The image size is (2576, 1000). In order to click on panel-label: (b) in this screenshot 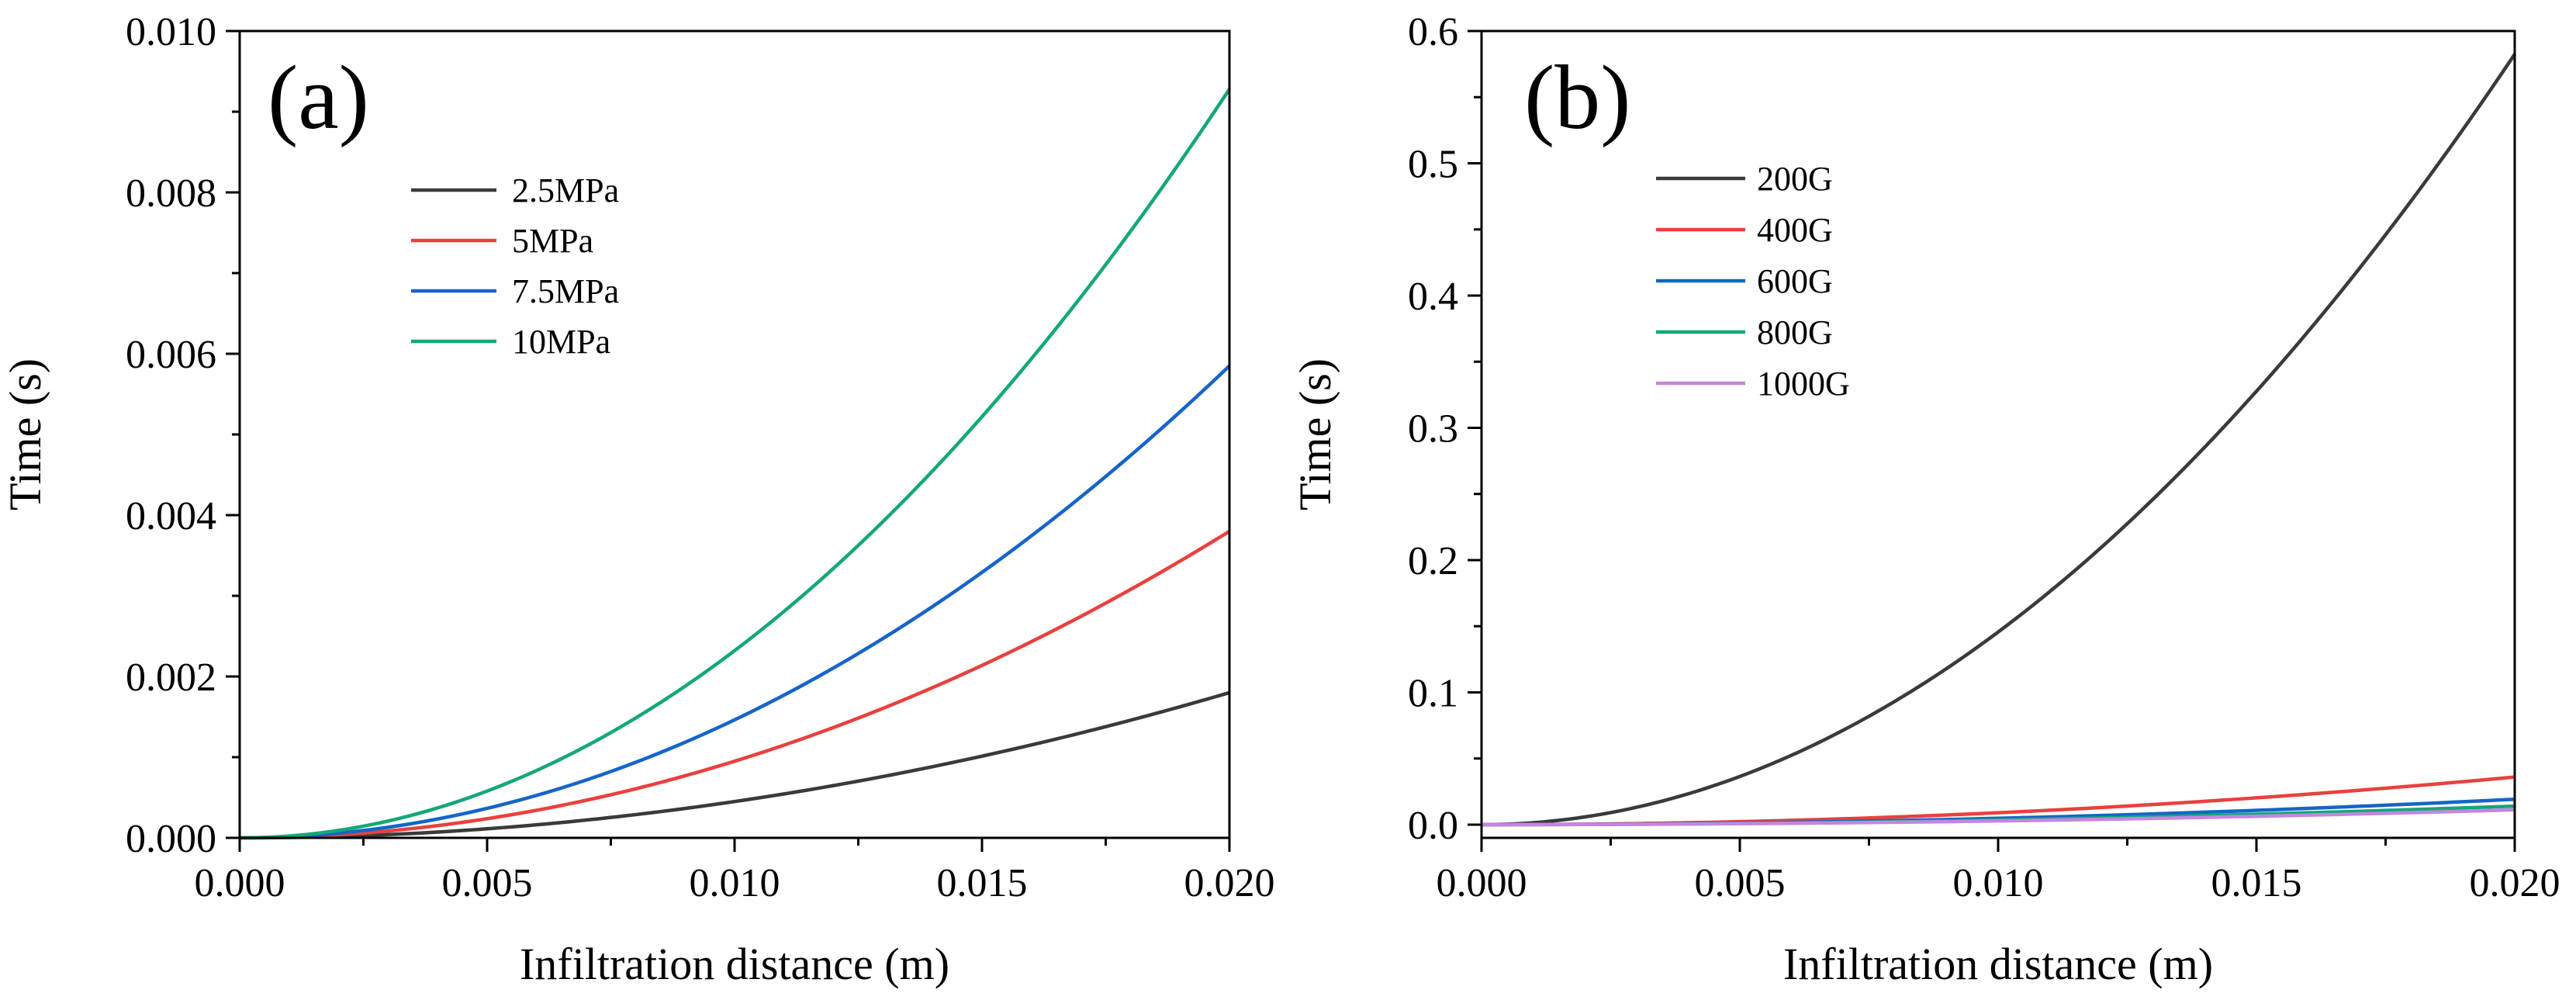, I will do `click(1577, 97)`.